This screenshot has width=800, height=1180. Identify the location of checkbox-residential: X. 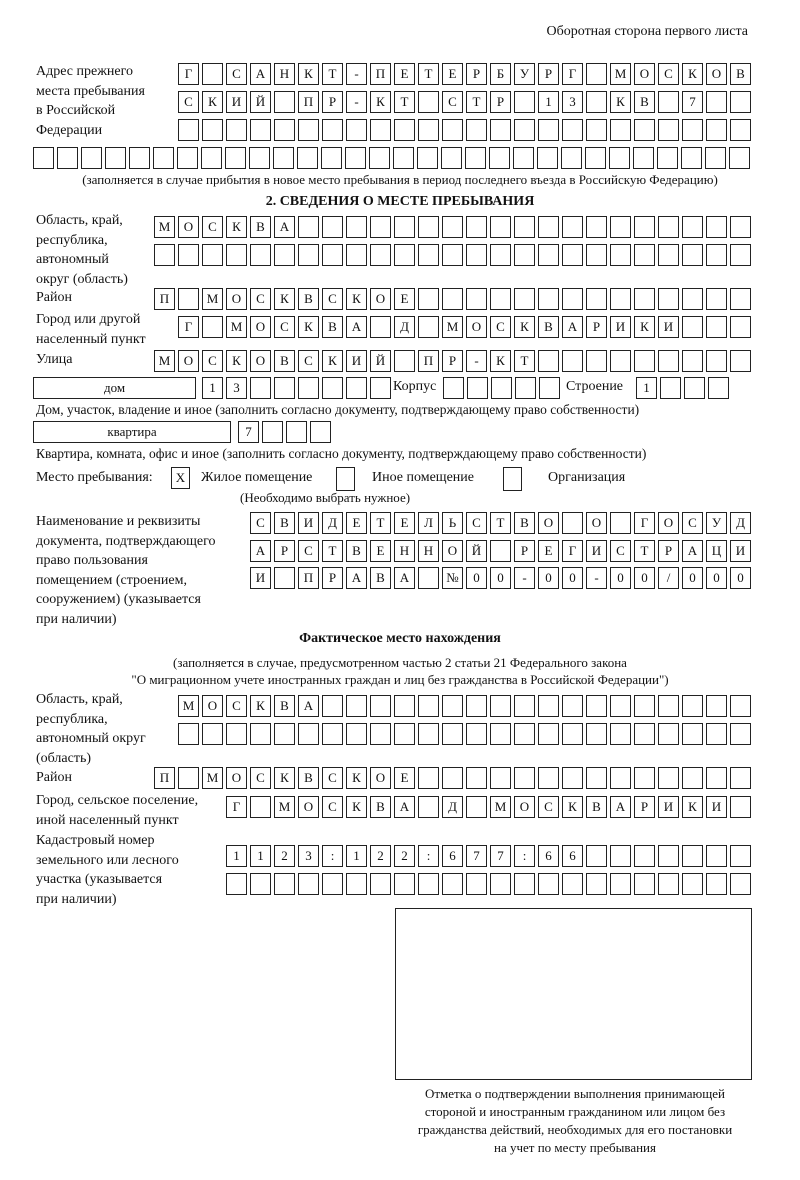
(180, 478).